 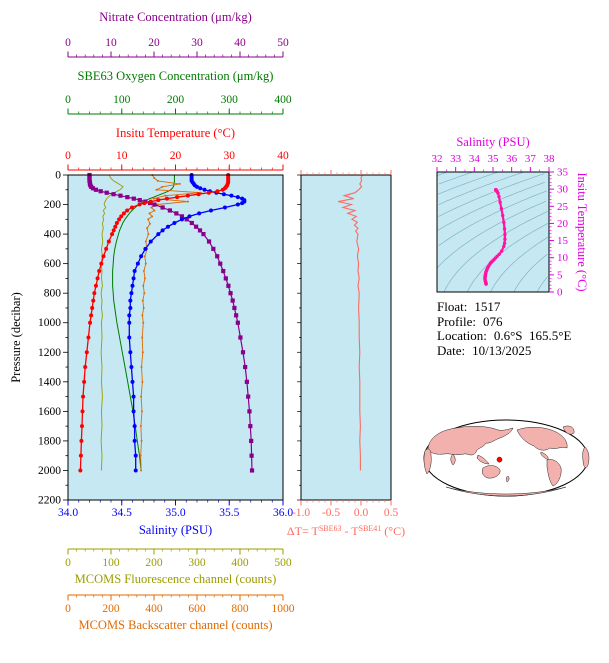 What do you see at coordinates (49, 501) in the screenshot?
I see `pressure-tick-label: 2200` at bounding box center [49, 501].